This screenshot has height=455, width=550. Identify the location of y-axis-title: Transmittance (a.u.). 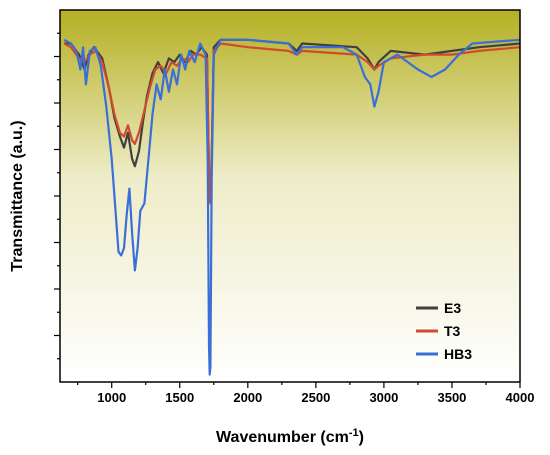
(17, 195).